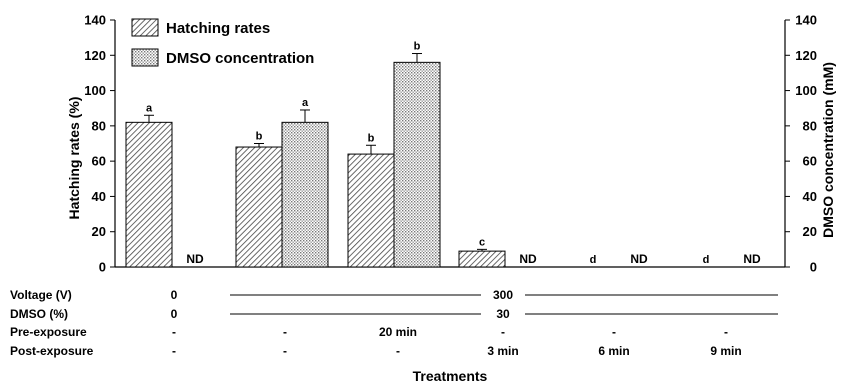 This screenshot has height=386, width=843. I want to click on legend-swatch-dmso, so click(145, 57).